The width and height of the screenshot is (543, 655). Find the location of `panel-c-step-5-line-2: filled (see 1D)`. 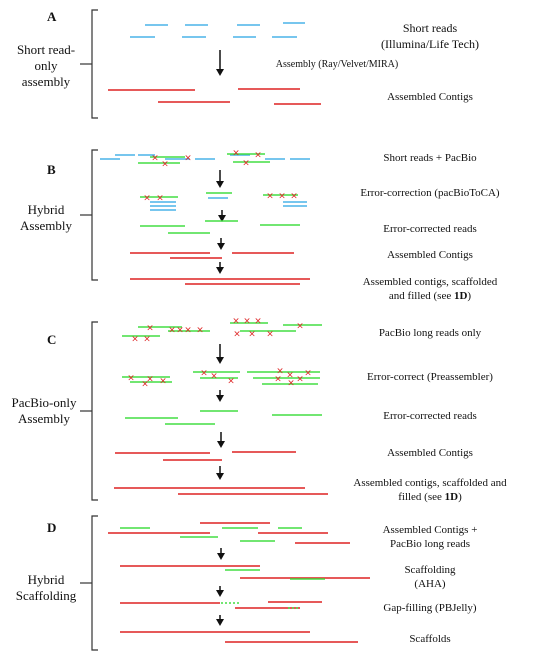

panel-c-step-5-line-2: filled (see 1D) is located at coordinates (430, 497).